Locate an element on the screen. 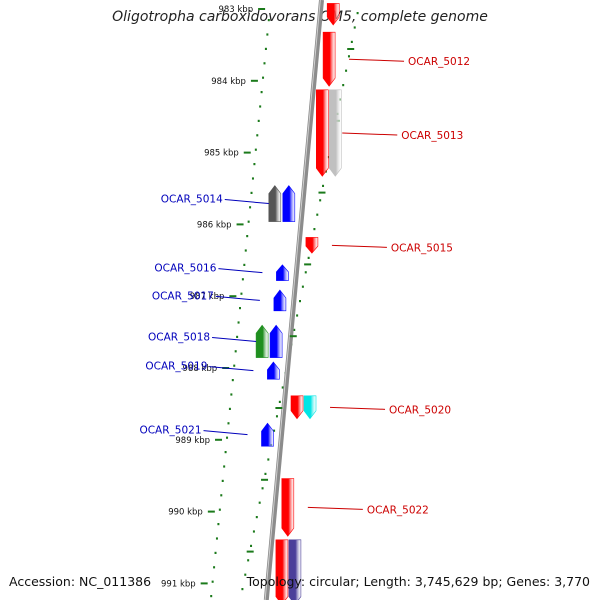  kbp-tick-label: 990 kbp is located at coordinates (185, 513).